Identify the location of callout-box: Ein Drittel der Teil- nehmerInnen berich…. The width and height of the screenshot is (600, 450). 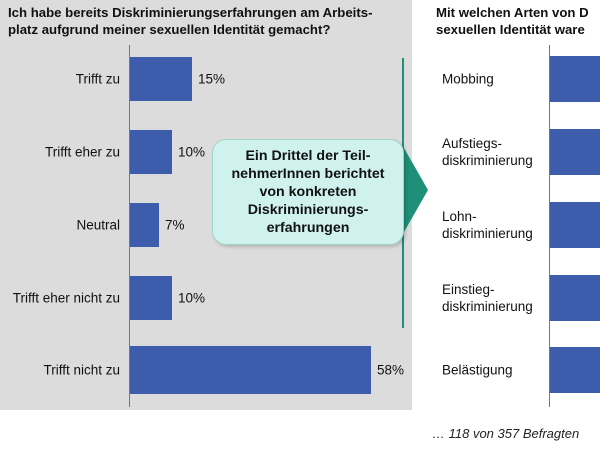
(308, 192).